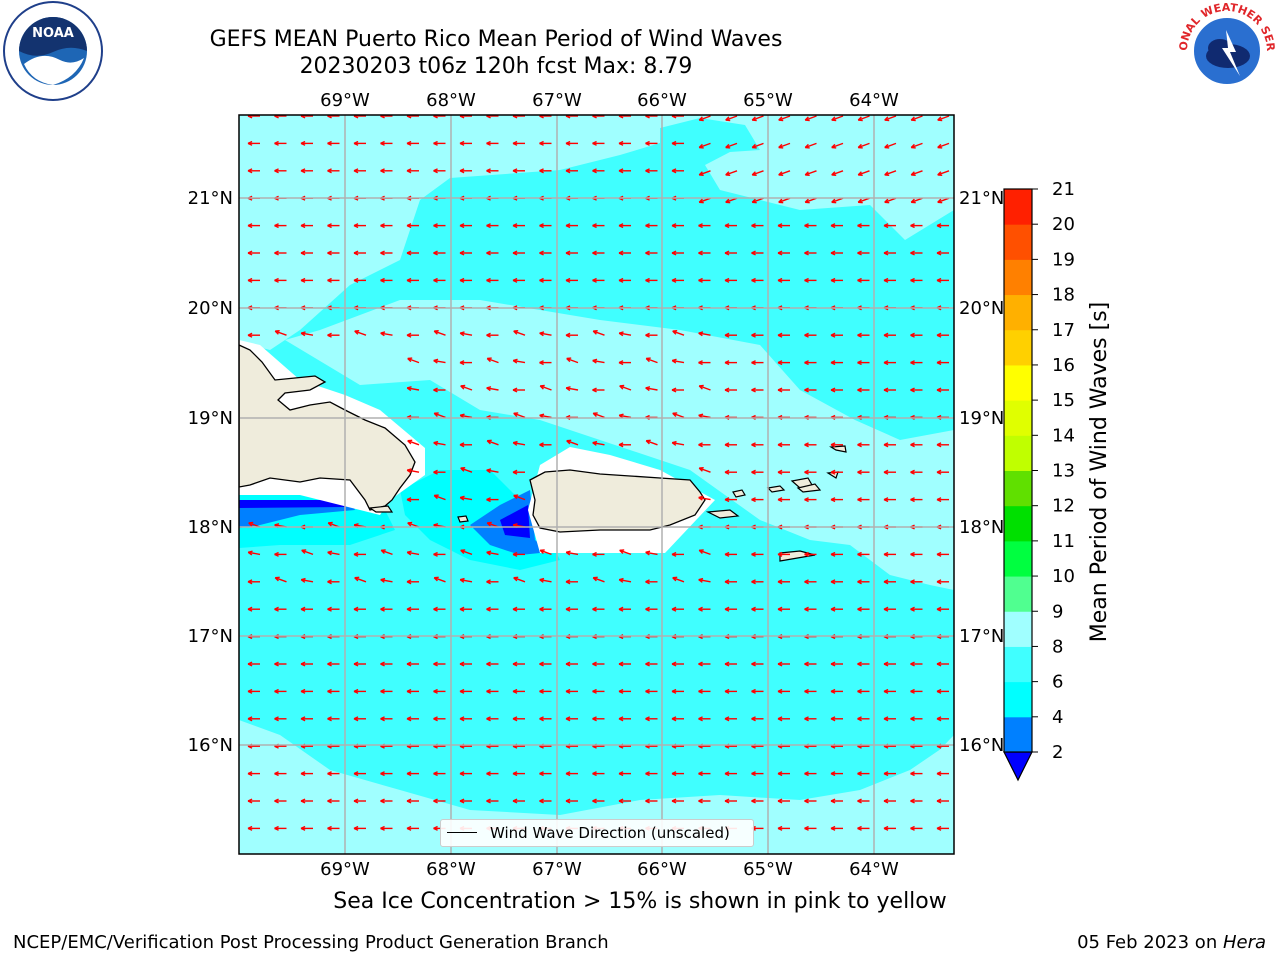  What do you see at coordinates (327, 427) in the screenshot?
I see `land-hispaniola` at bounding box center [327, 427].